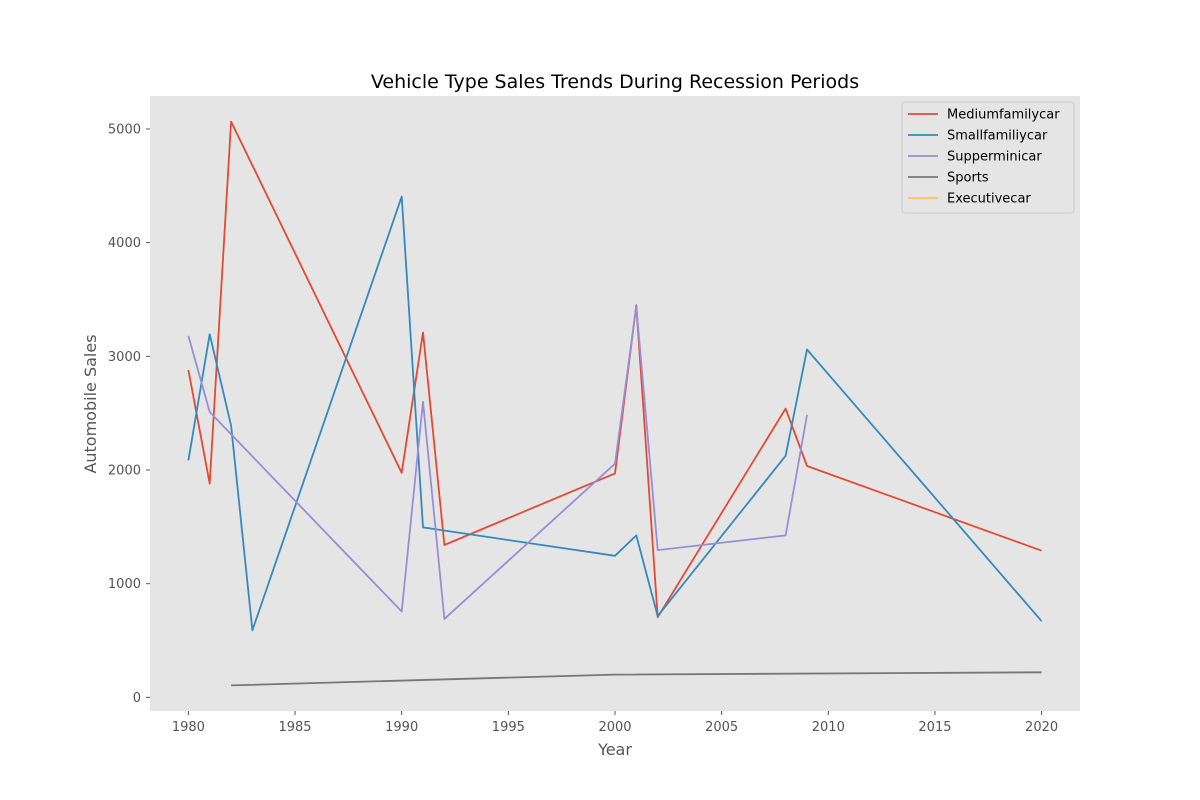 Image resolution: width=1200 pixels, height=800 pixels. I want to click on legend-label: Supperminicar, so click(994, 157).